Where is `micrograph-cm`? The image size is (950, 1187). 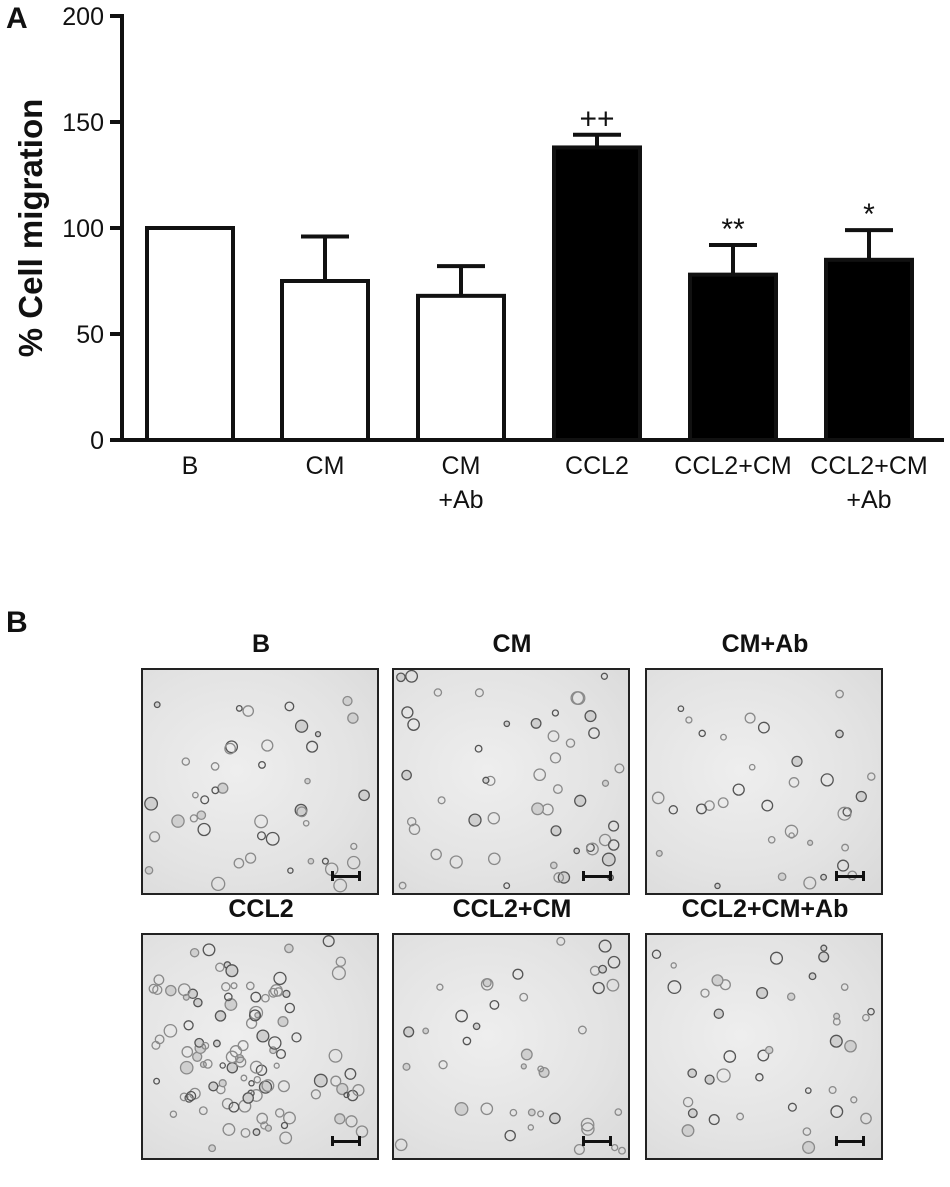 micrograph-cm is located at coordinates (511, 781).